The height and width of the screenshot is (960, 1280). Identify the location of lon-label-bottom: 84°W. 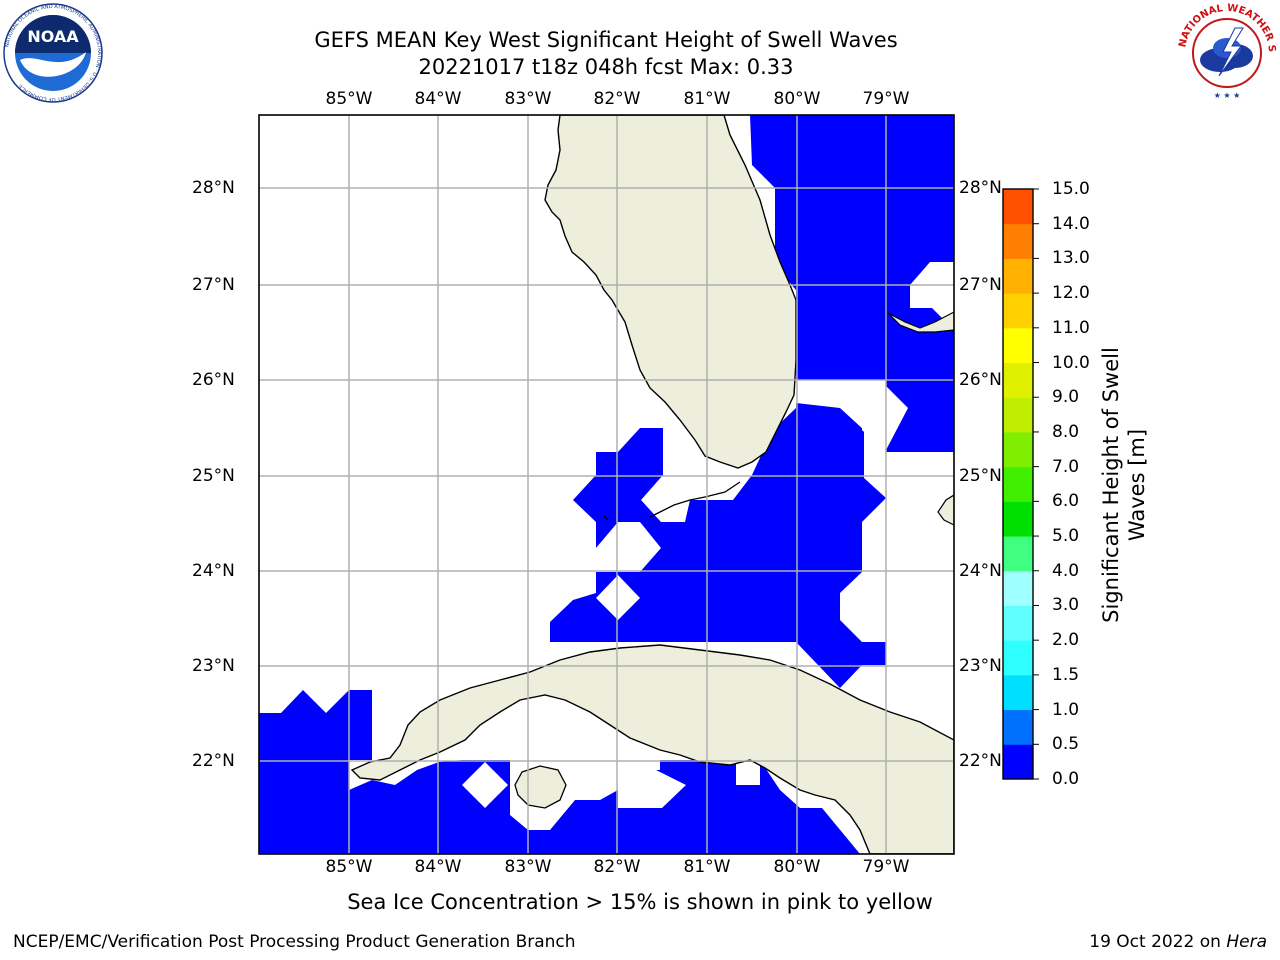
(438, 867).